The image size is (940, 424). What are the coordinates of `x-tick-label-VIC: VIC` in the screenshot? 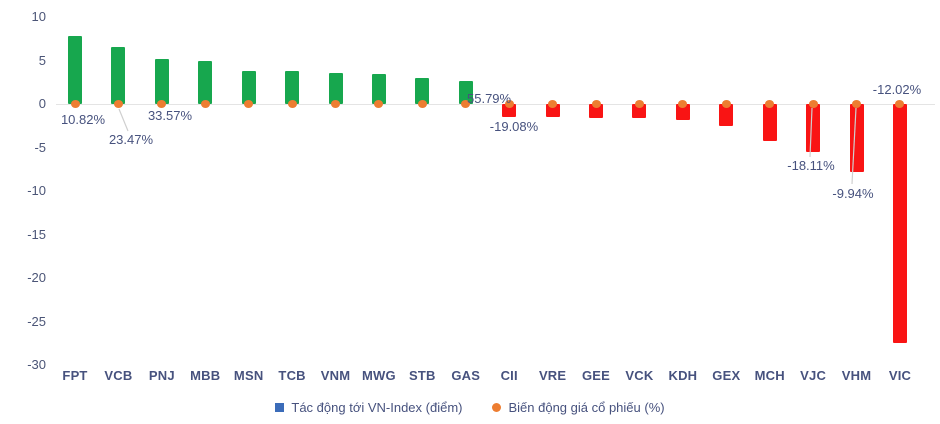 It's located at (900, 375).